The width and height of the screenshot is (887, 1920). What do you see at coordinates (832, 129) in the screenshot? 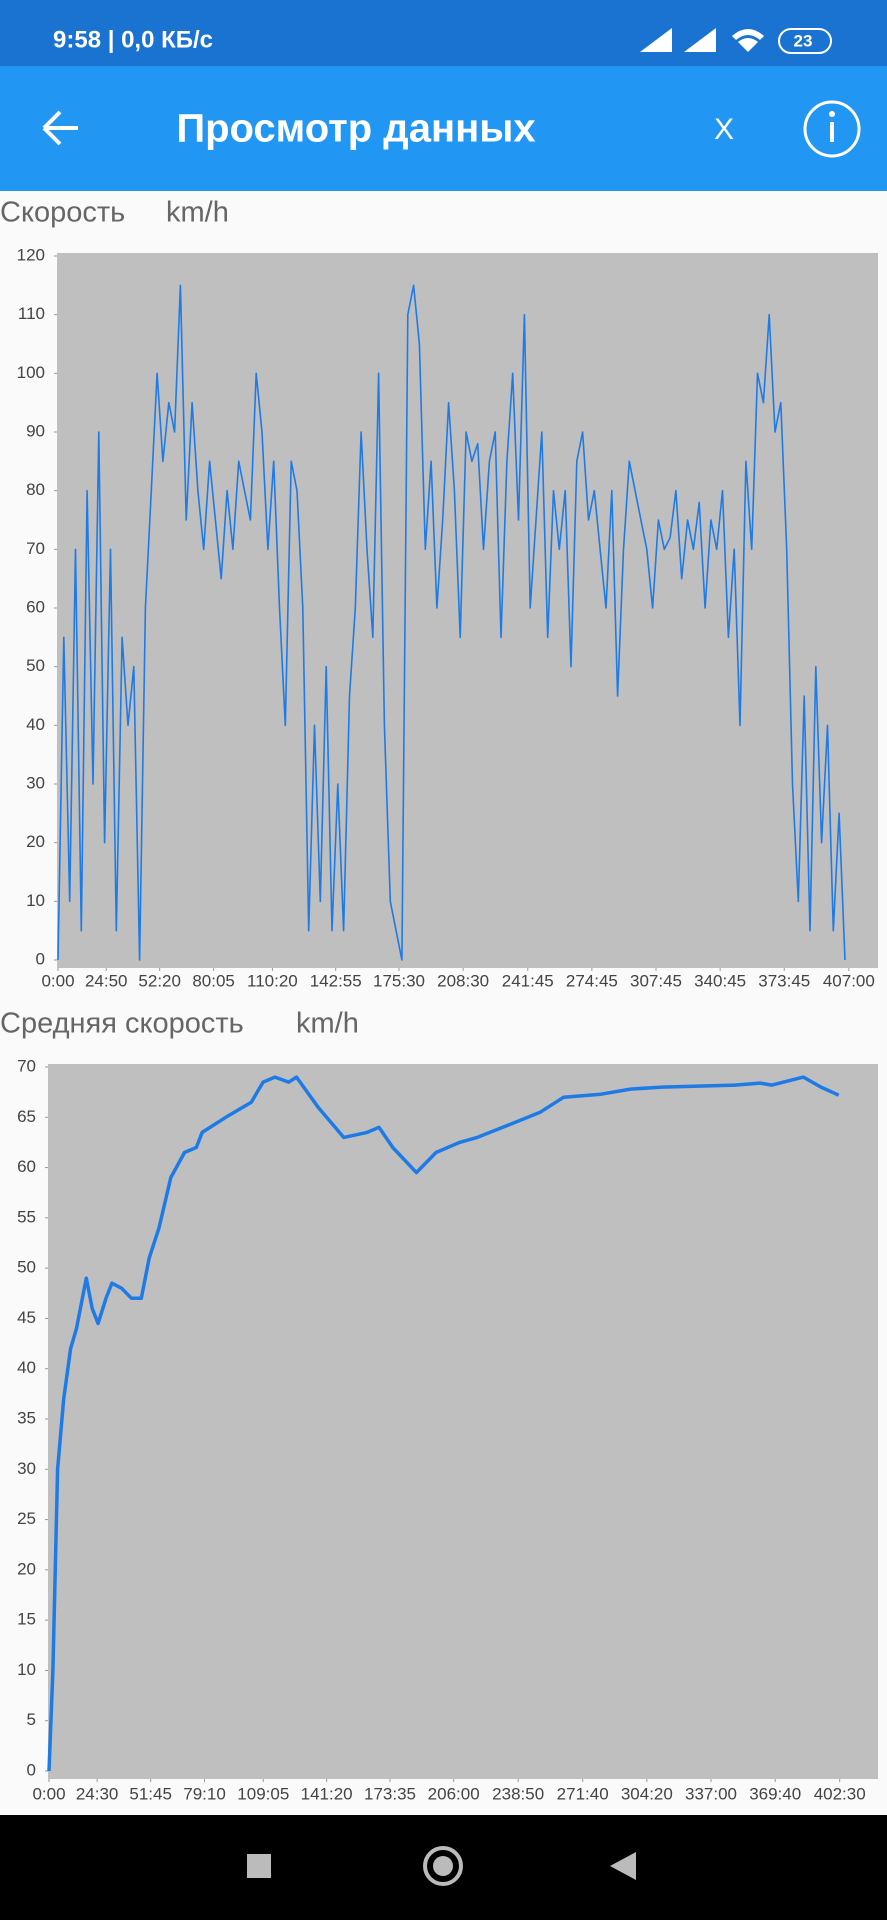
I see `info-button` at bounding box center [832, 129].